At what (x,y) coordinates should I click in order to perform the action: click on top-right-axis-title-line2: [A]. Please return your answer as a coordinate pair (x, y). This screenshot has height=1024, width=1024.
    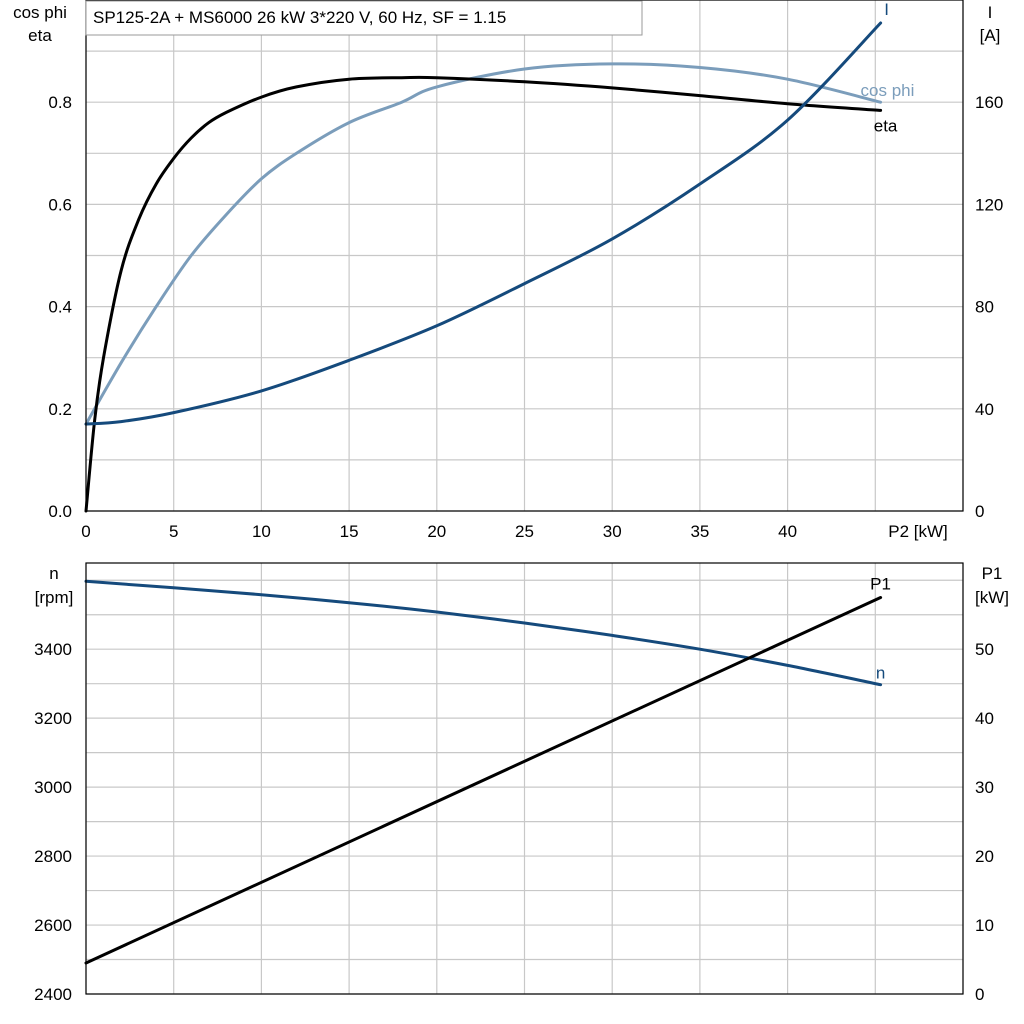
    Looking at the image, I should click on (990, 35).